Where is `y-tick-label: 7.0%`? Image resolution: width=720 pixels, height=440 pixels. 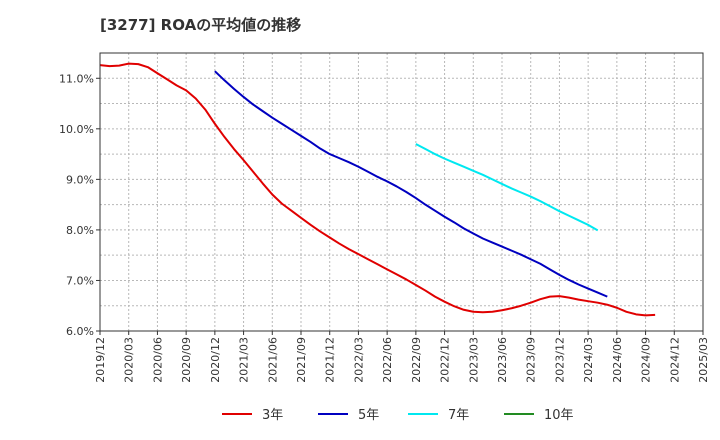
y-tick-label: 7.0% is located at coordinates (80, 280).